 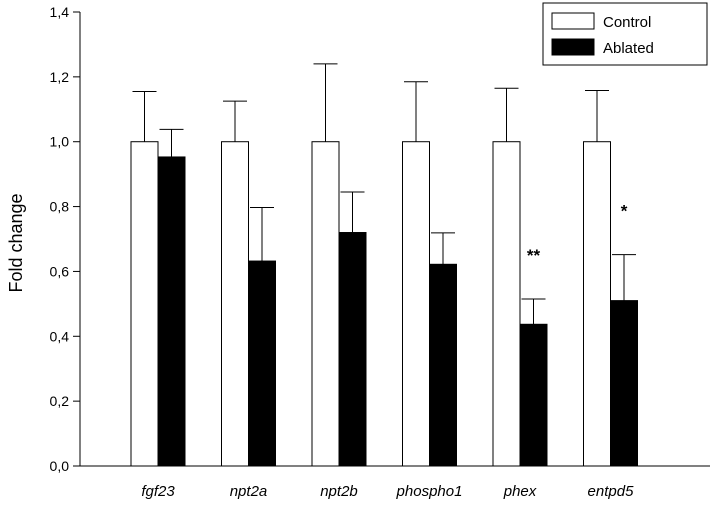 What do you see at coordinates (625, 34) in the screenshot?
I see `legend: Control Ablated` at bounding box center [625, 34].